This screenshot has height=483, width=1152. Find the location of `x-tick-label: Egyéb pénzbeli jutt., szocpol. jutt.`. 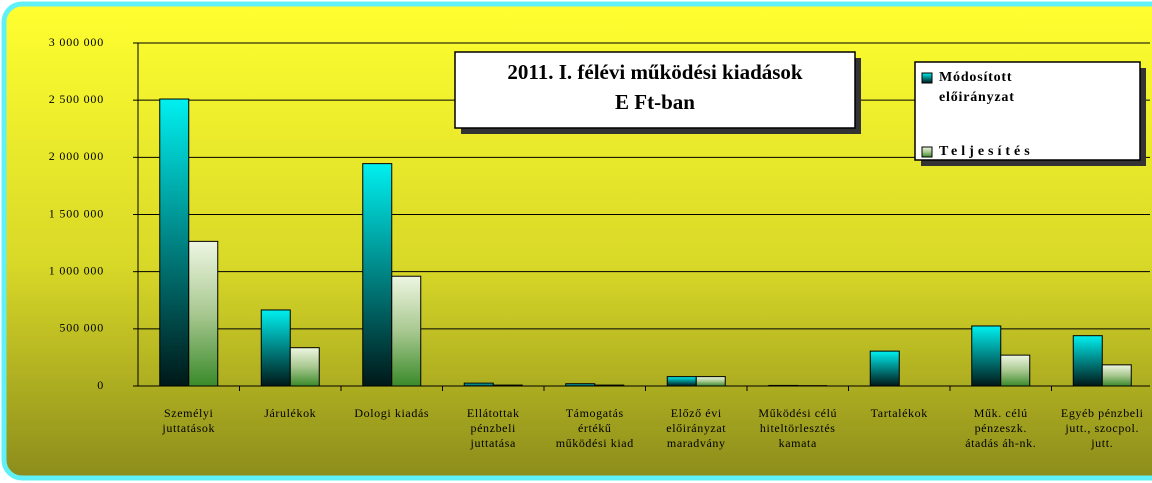

x-tick-label: Egyéb pénzbeli jutt., szocpol. jutt. is located at coordinates (1102, 428).